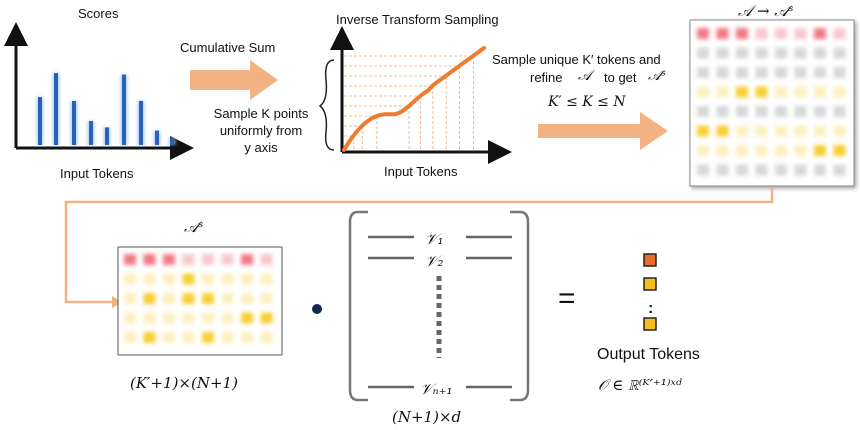 The width and height of the screenshot is (860, 430). Describe the element at coordinates (640, 385) in the screenshot. I see `output-formula: 𝒪 ∈ ℝ⁽ᴷ′⁺¹⁾ˣᵈ` at that location.